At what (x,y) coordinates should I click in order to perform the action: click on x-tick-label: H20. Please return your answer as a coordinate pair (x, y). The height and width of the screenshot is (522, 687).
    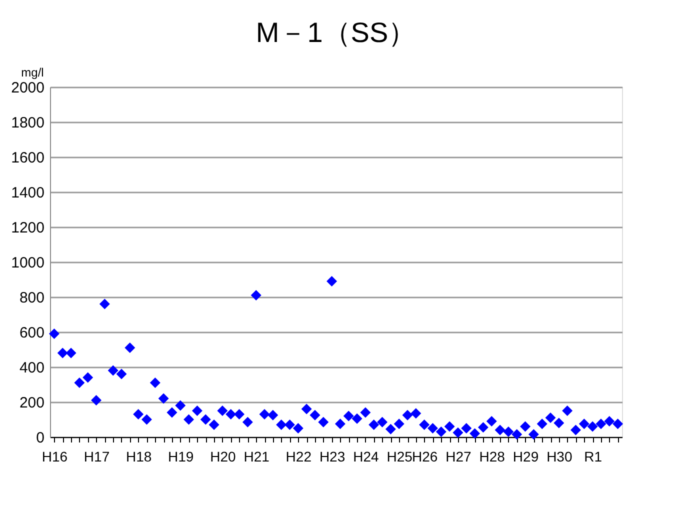
    Looking at the image, I should click on (223, 456).